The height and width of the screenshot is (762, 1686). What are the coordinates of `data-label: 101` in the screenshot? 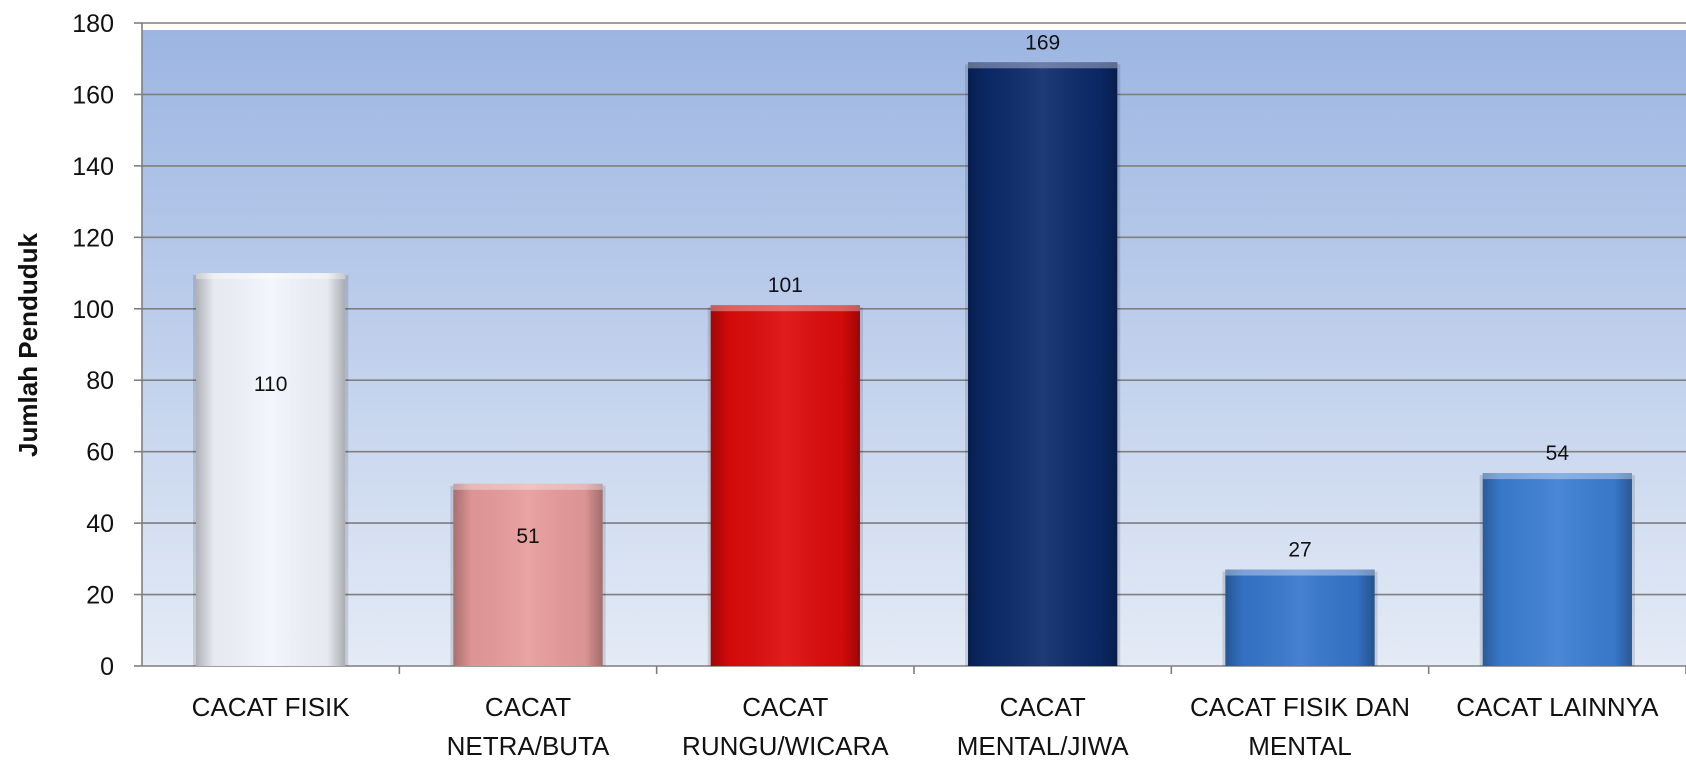 It's located at (785, 285).